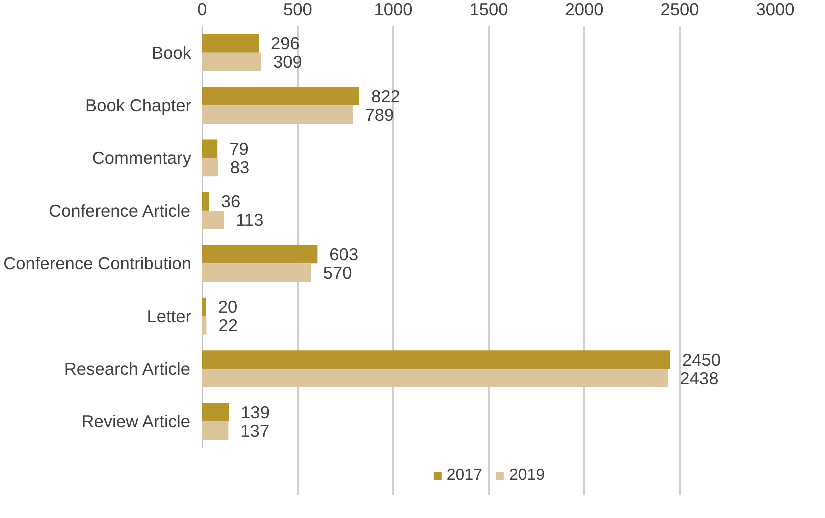 The height and width of the screenshot is (518, 825). Describe the element at coordinates (702, 360) in the screenshot. I see `data-label: 2450` at that location.